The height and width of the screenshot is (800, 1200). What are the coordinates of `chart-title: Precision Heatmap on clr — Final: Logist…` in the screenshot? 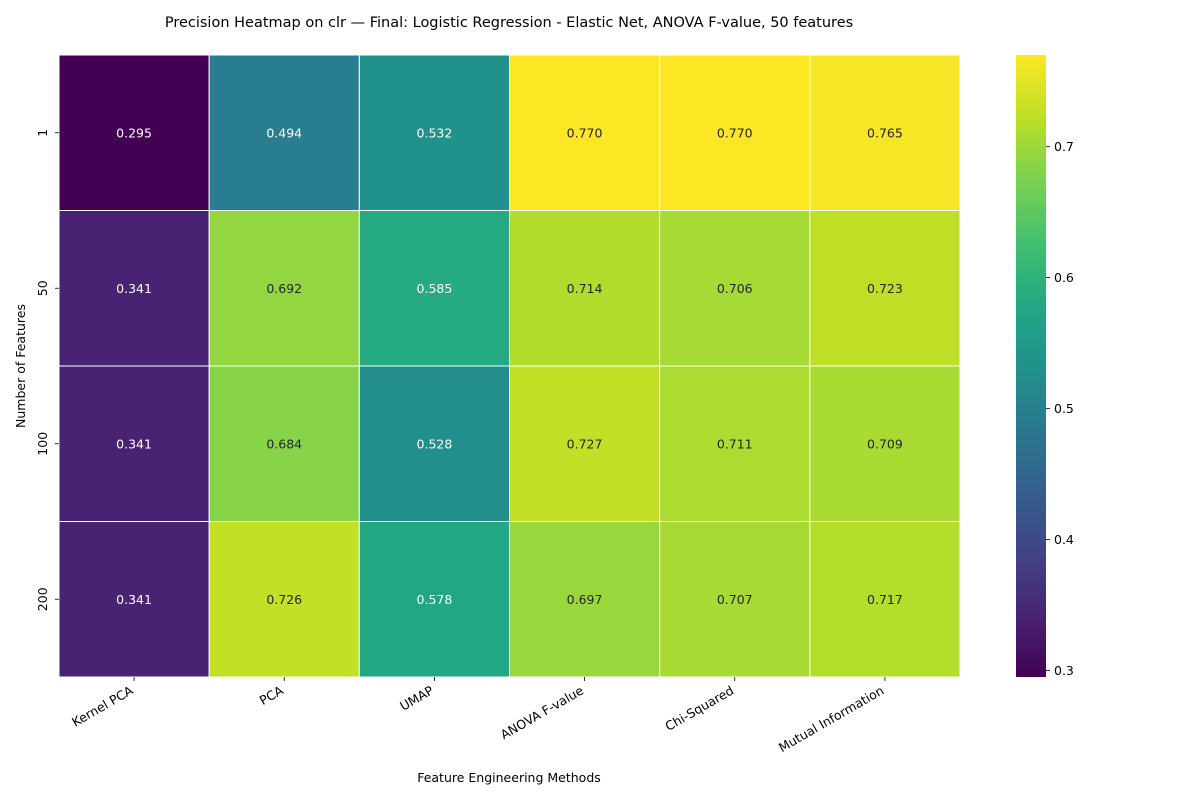 It's located at (509, 23).